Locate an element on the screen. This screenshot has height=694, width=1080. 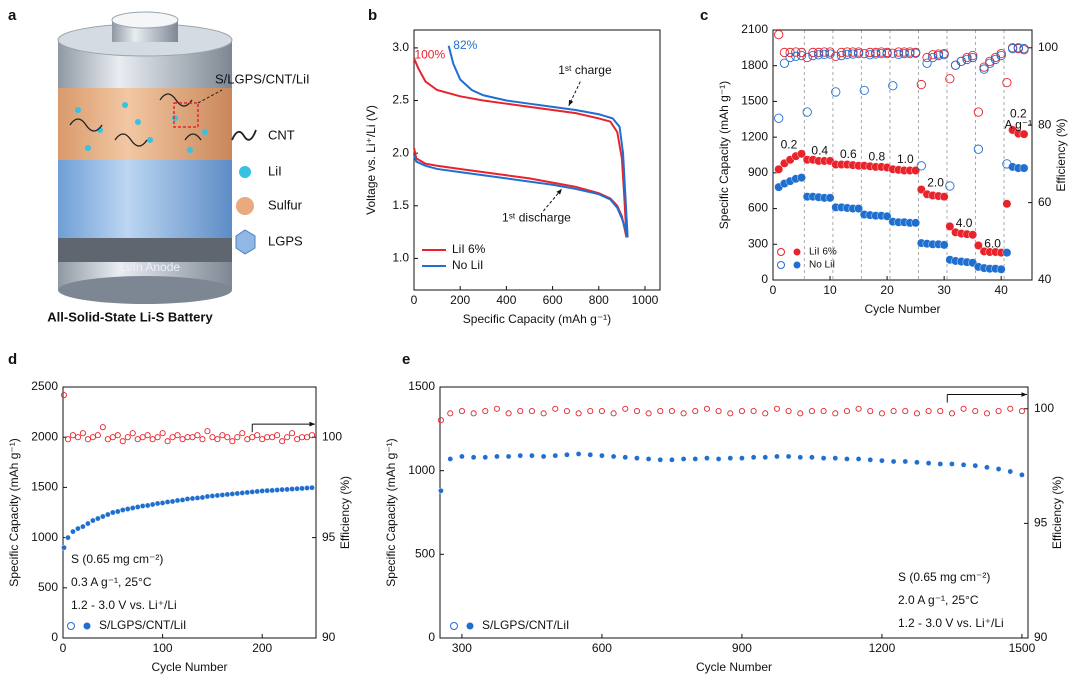
plot-frame is located at coordinates (537, 160).